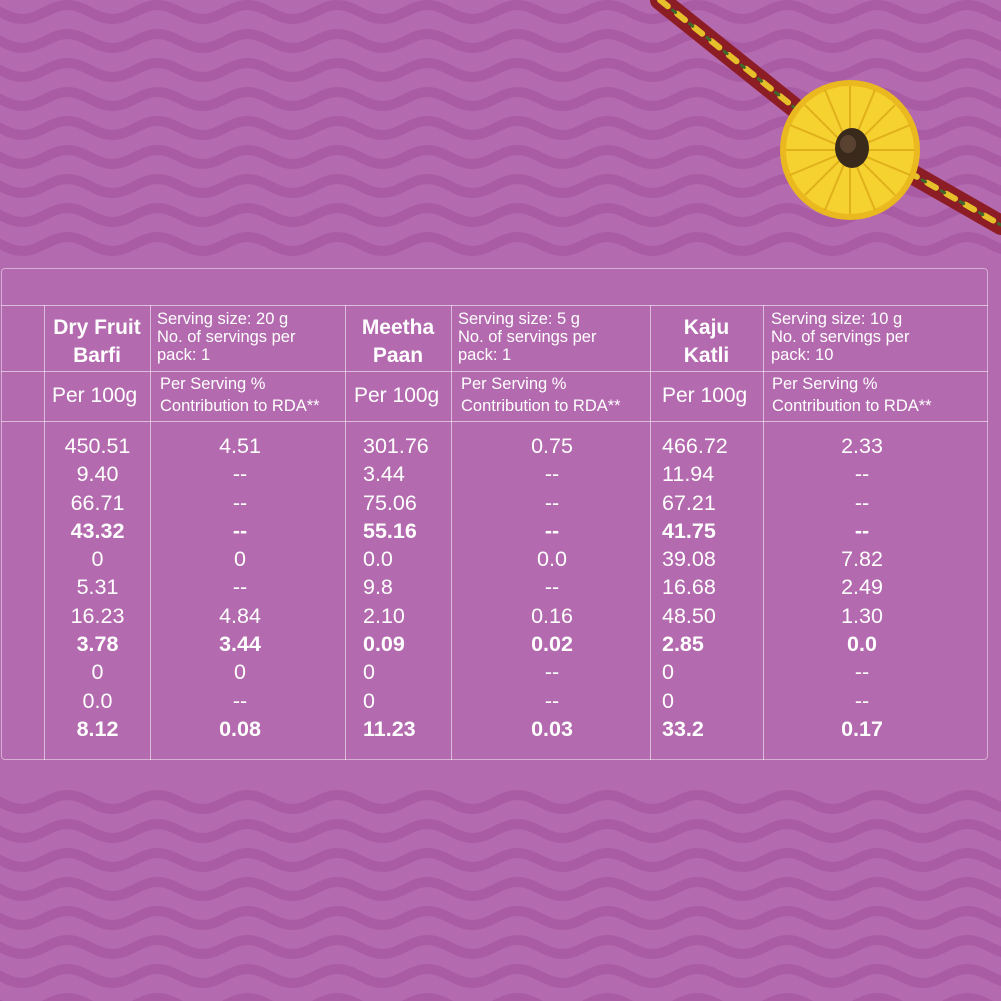 This screenshot has width=1001, height=1001. I want to click on per-100g-value: 8.12, so click(97, 728).